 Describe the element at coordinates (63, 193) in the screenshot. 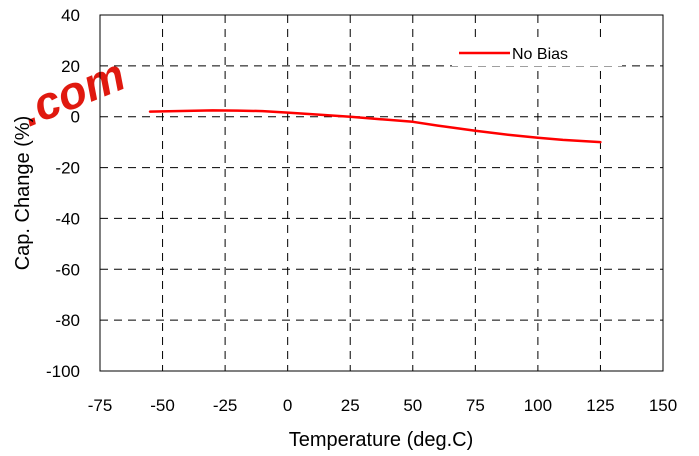

I see `y-axis-ticks: 40 20 0 -20 -40 -60 -80 -100` at that location.